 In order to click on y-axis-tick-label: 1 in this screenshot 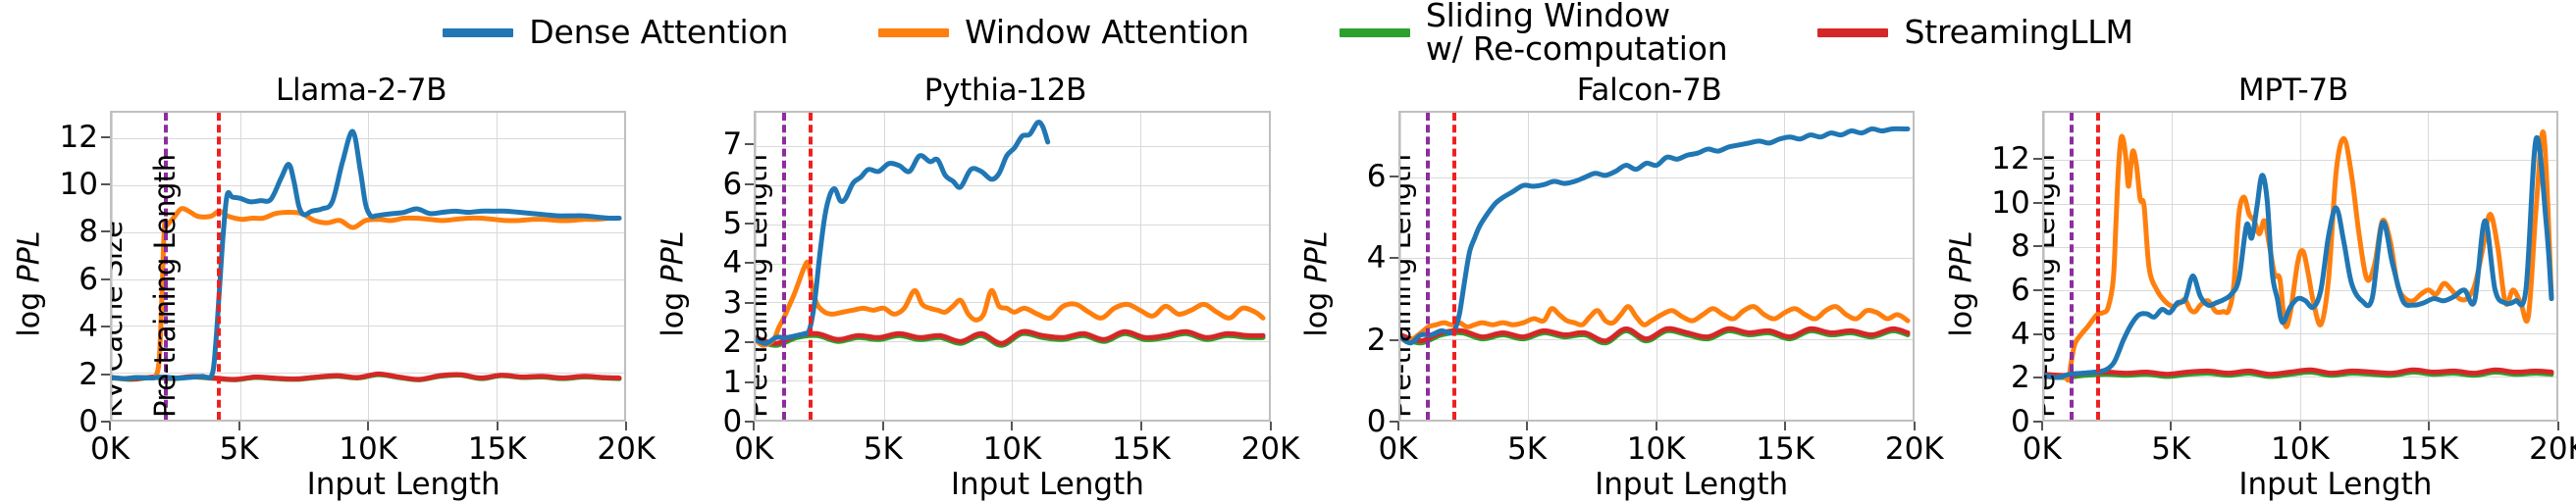, I will do `click(732, 382)`.